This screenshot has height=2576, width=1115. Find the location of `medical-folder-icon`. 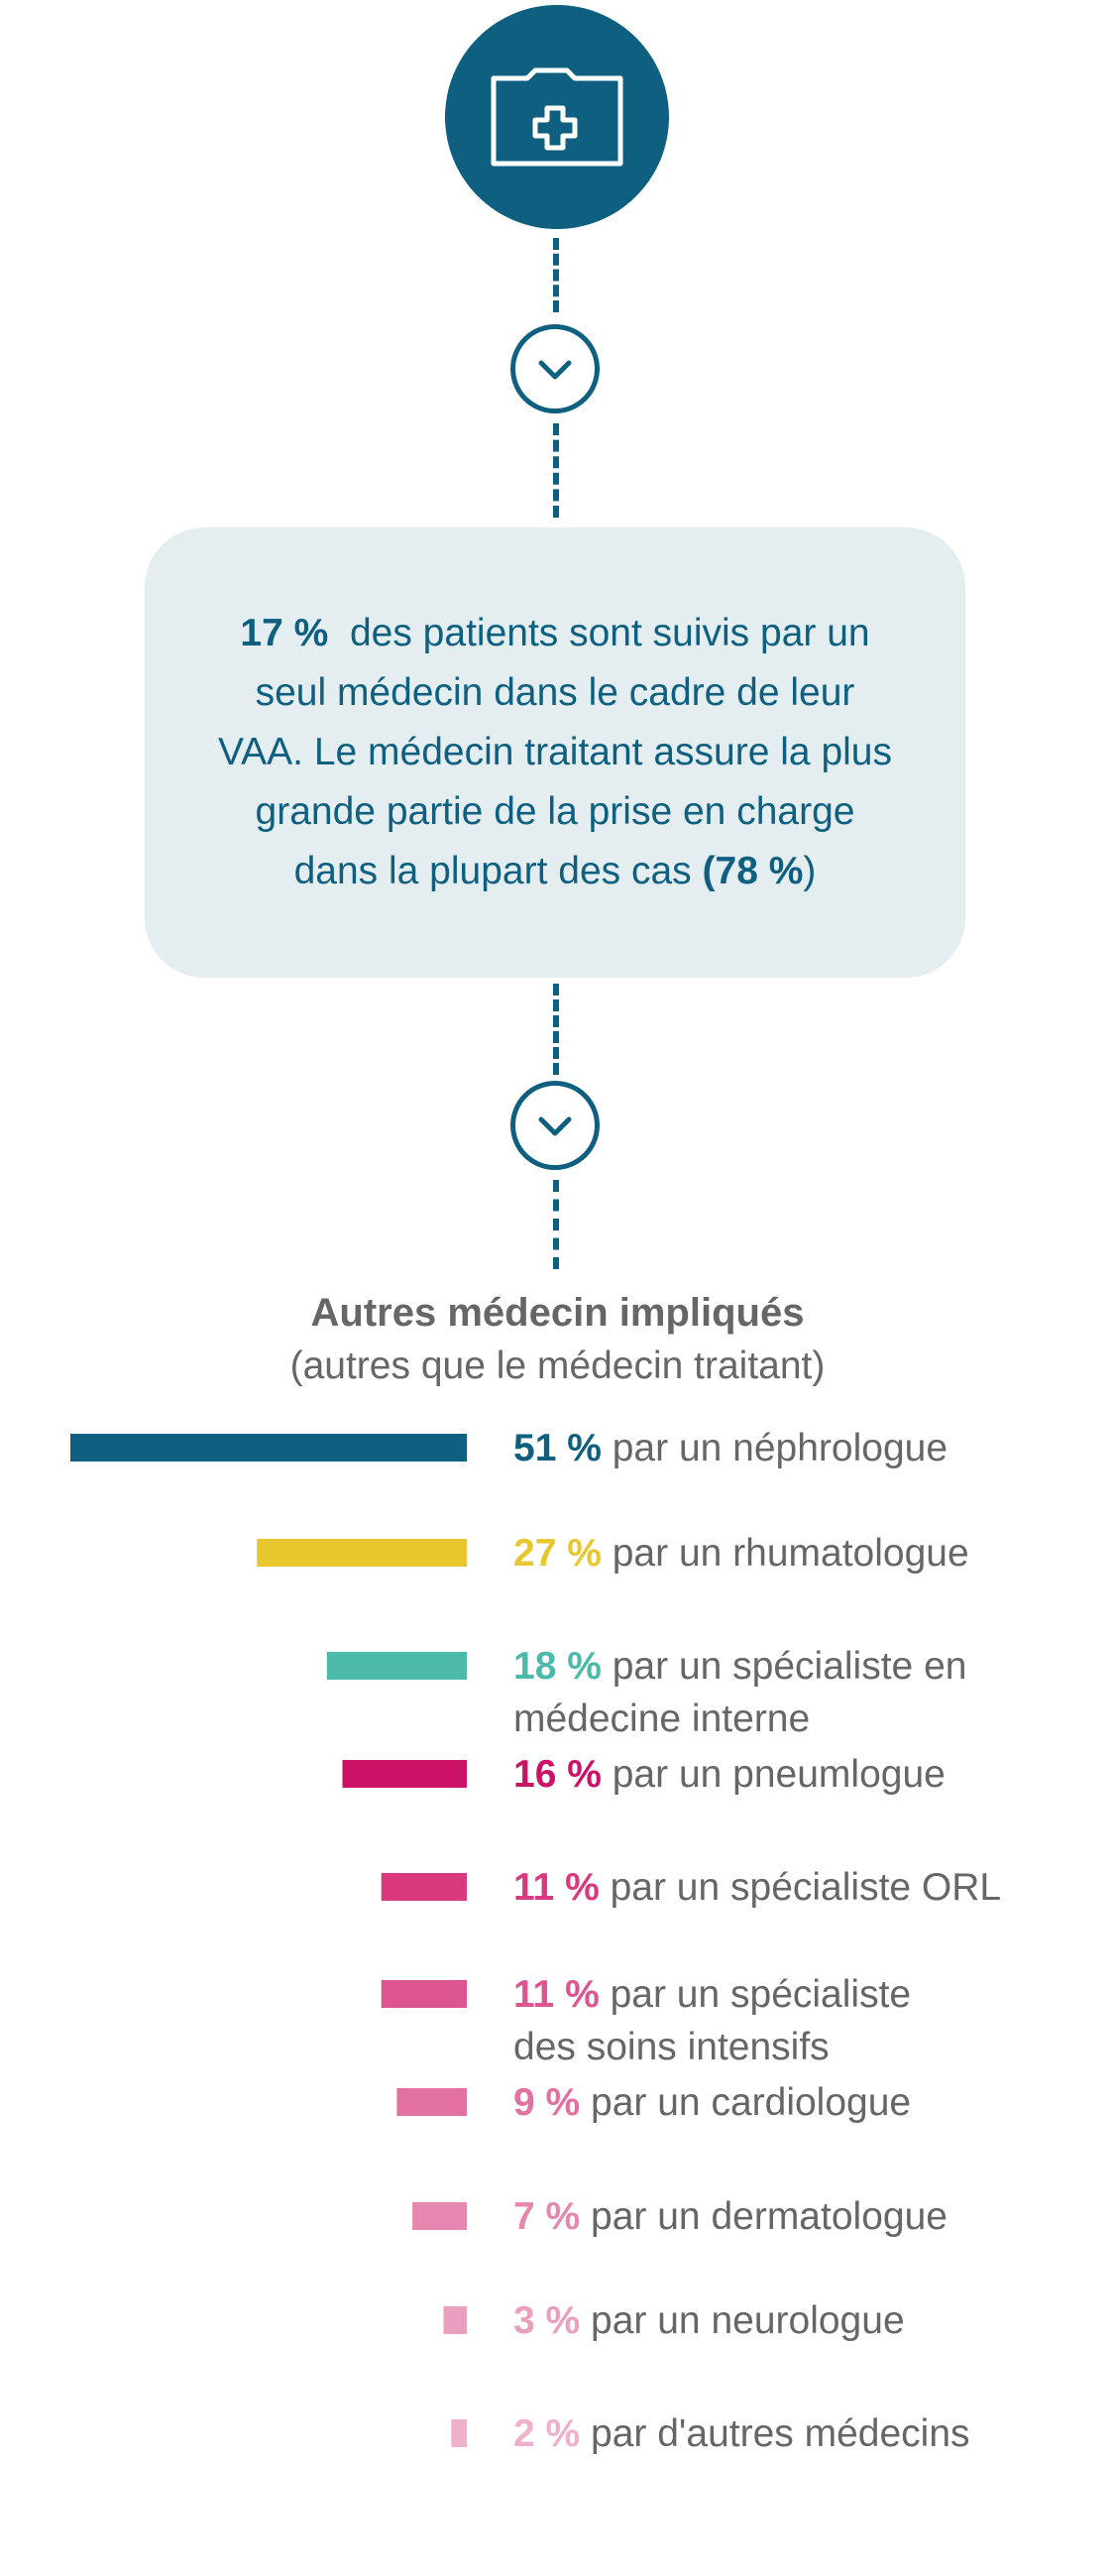

medical-folder-icon is located at coordinates (557, 117).